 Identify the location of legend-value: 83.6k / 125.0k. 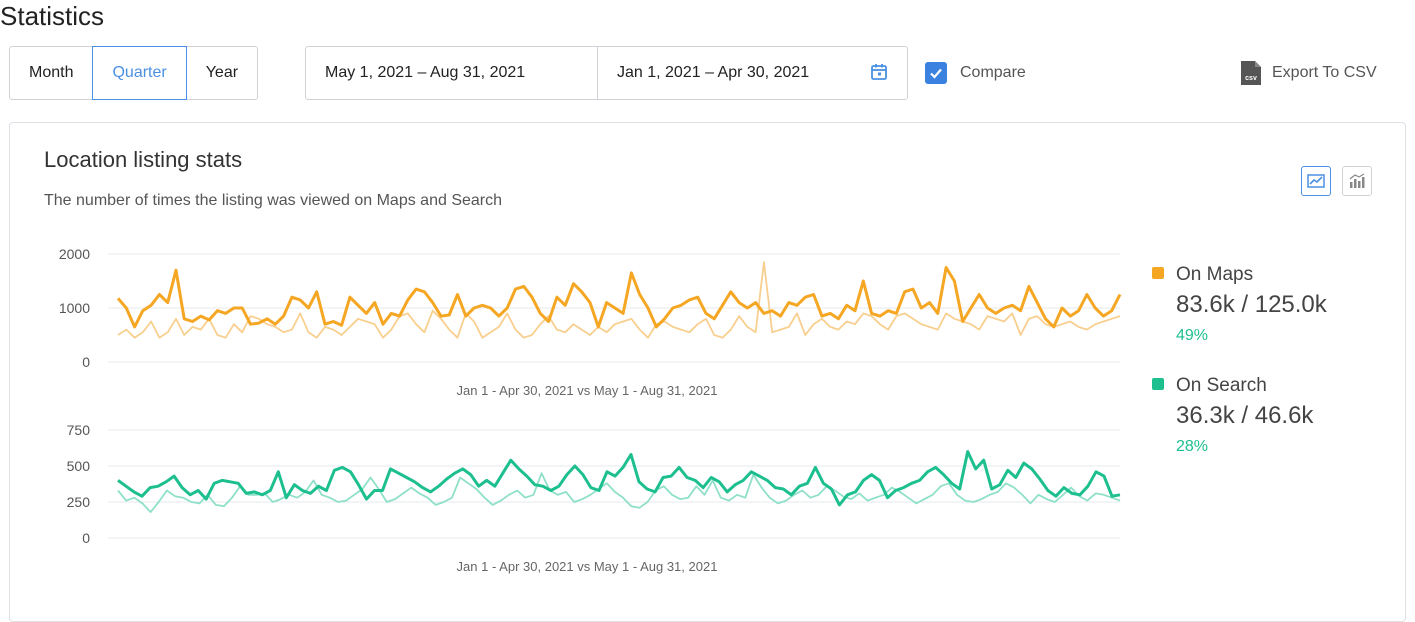
(1251, 304).